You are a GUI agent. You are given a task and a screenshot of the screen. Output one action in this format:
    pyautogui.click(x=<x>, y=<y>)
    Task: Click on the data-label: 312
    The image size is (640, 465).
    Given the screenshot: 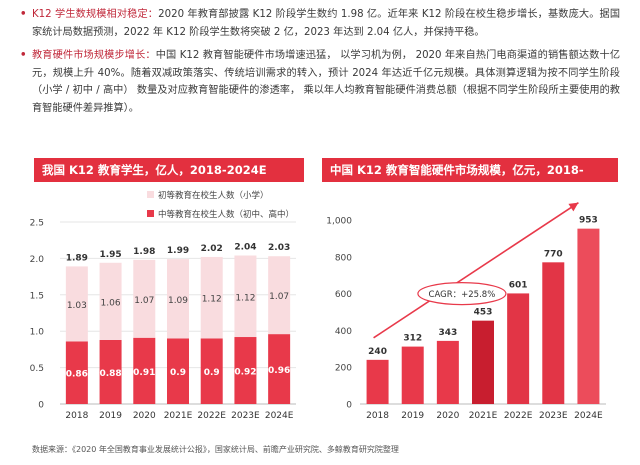 What is the action you would take?
    pyautogui.click(x=412, y=339)
    